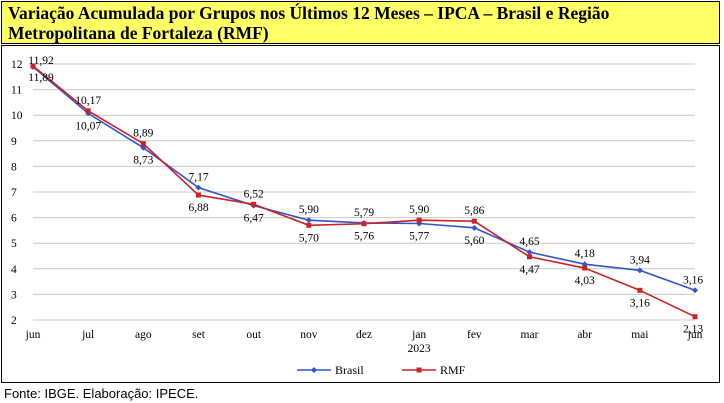 The width and height of the screenshot is (724, 403). I want to click on y-tick-label: 4, so click(14, 270).